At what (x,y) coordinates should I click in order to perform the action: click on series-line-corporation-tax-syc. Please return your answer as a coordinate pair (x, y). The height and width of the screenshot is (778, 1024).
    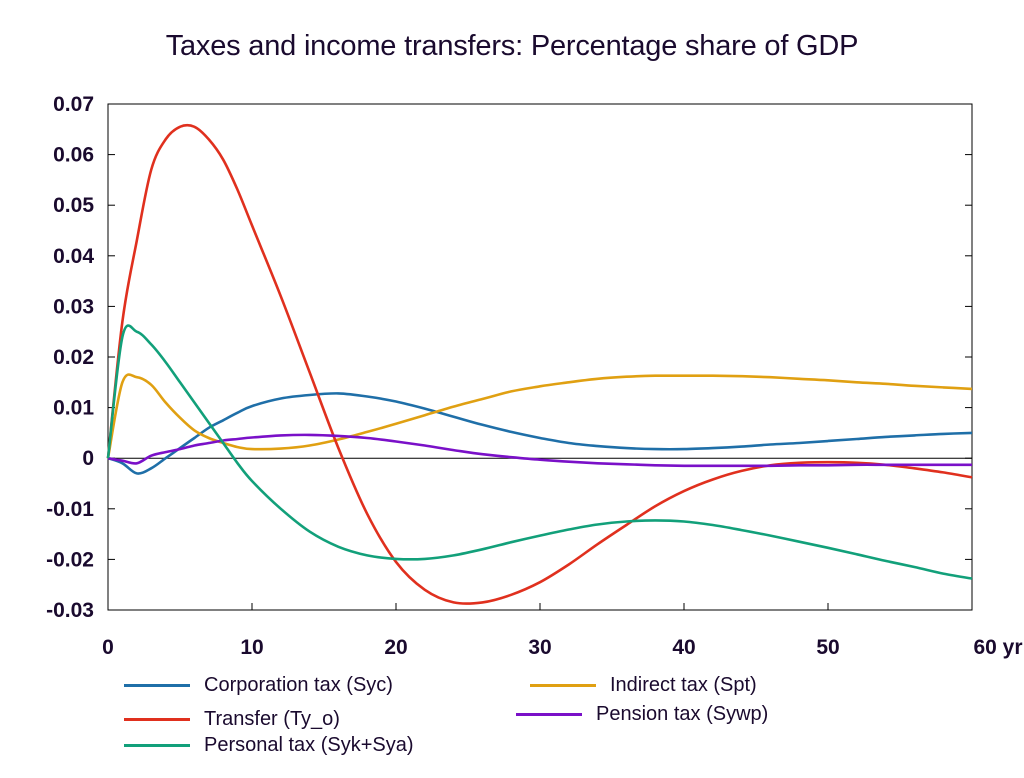
    Looking at the image, I should click on (540, 433).